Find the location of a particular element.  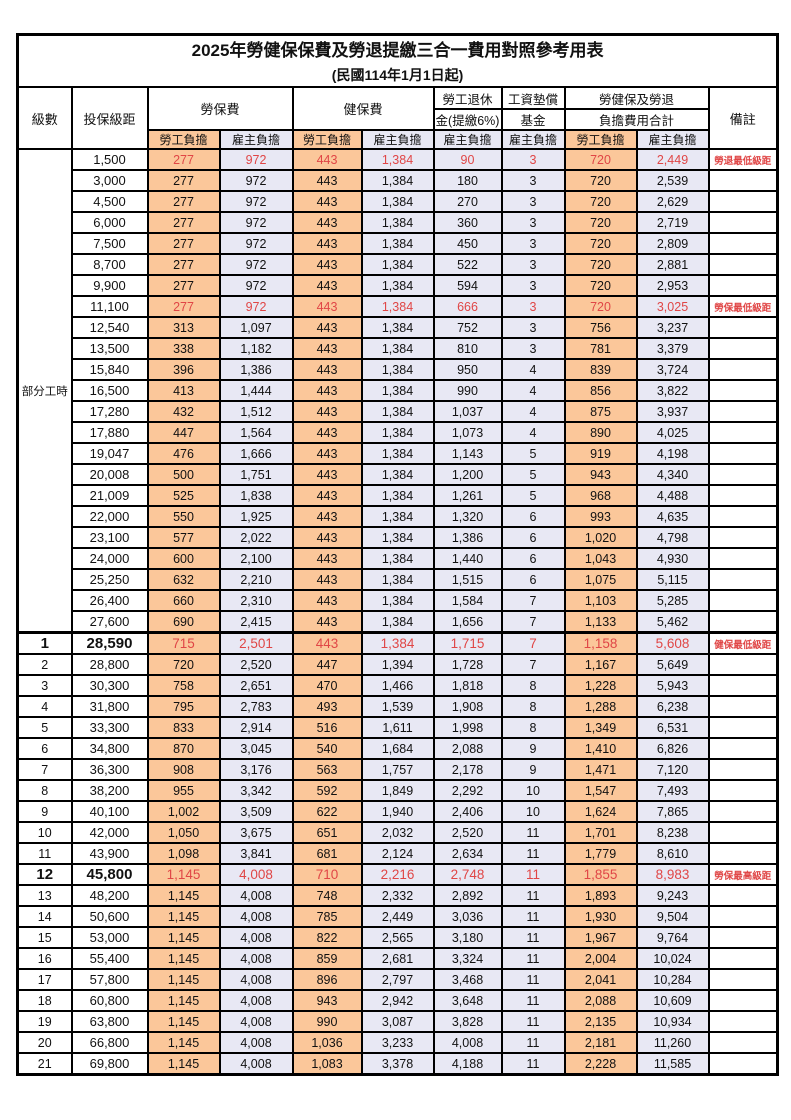

cell-health-employee: 710 is located at coordinates (327, 874).